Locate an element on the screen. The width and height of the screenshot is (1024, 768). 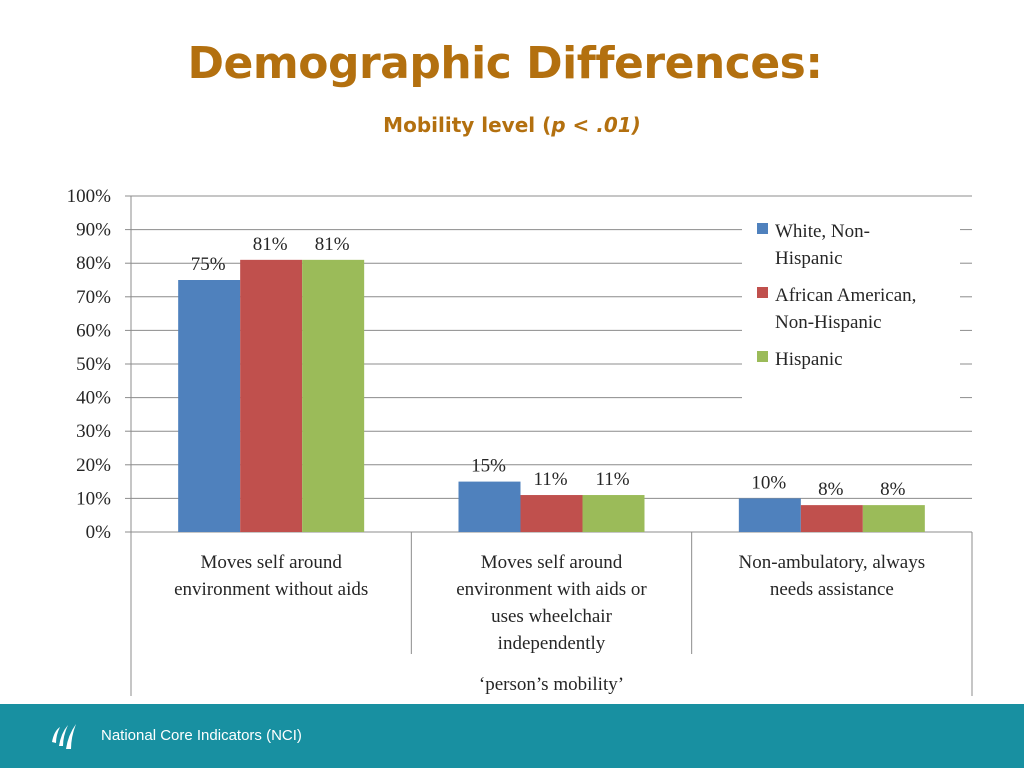
slide-subtitle: Mobility level (p < .01) is located at coordinates (512, 125).